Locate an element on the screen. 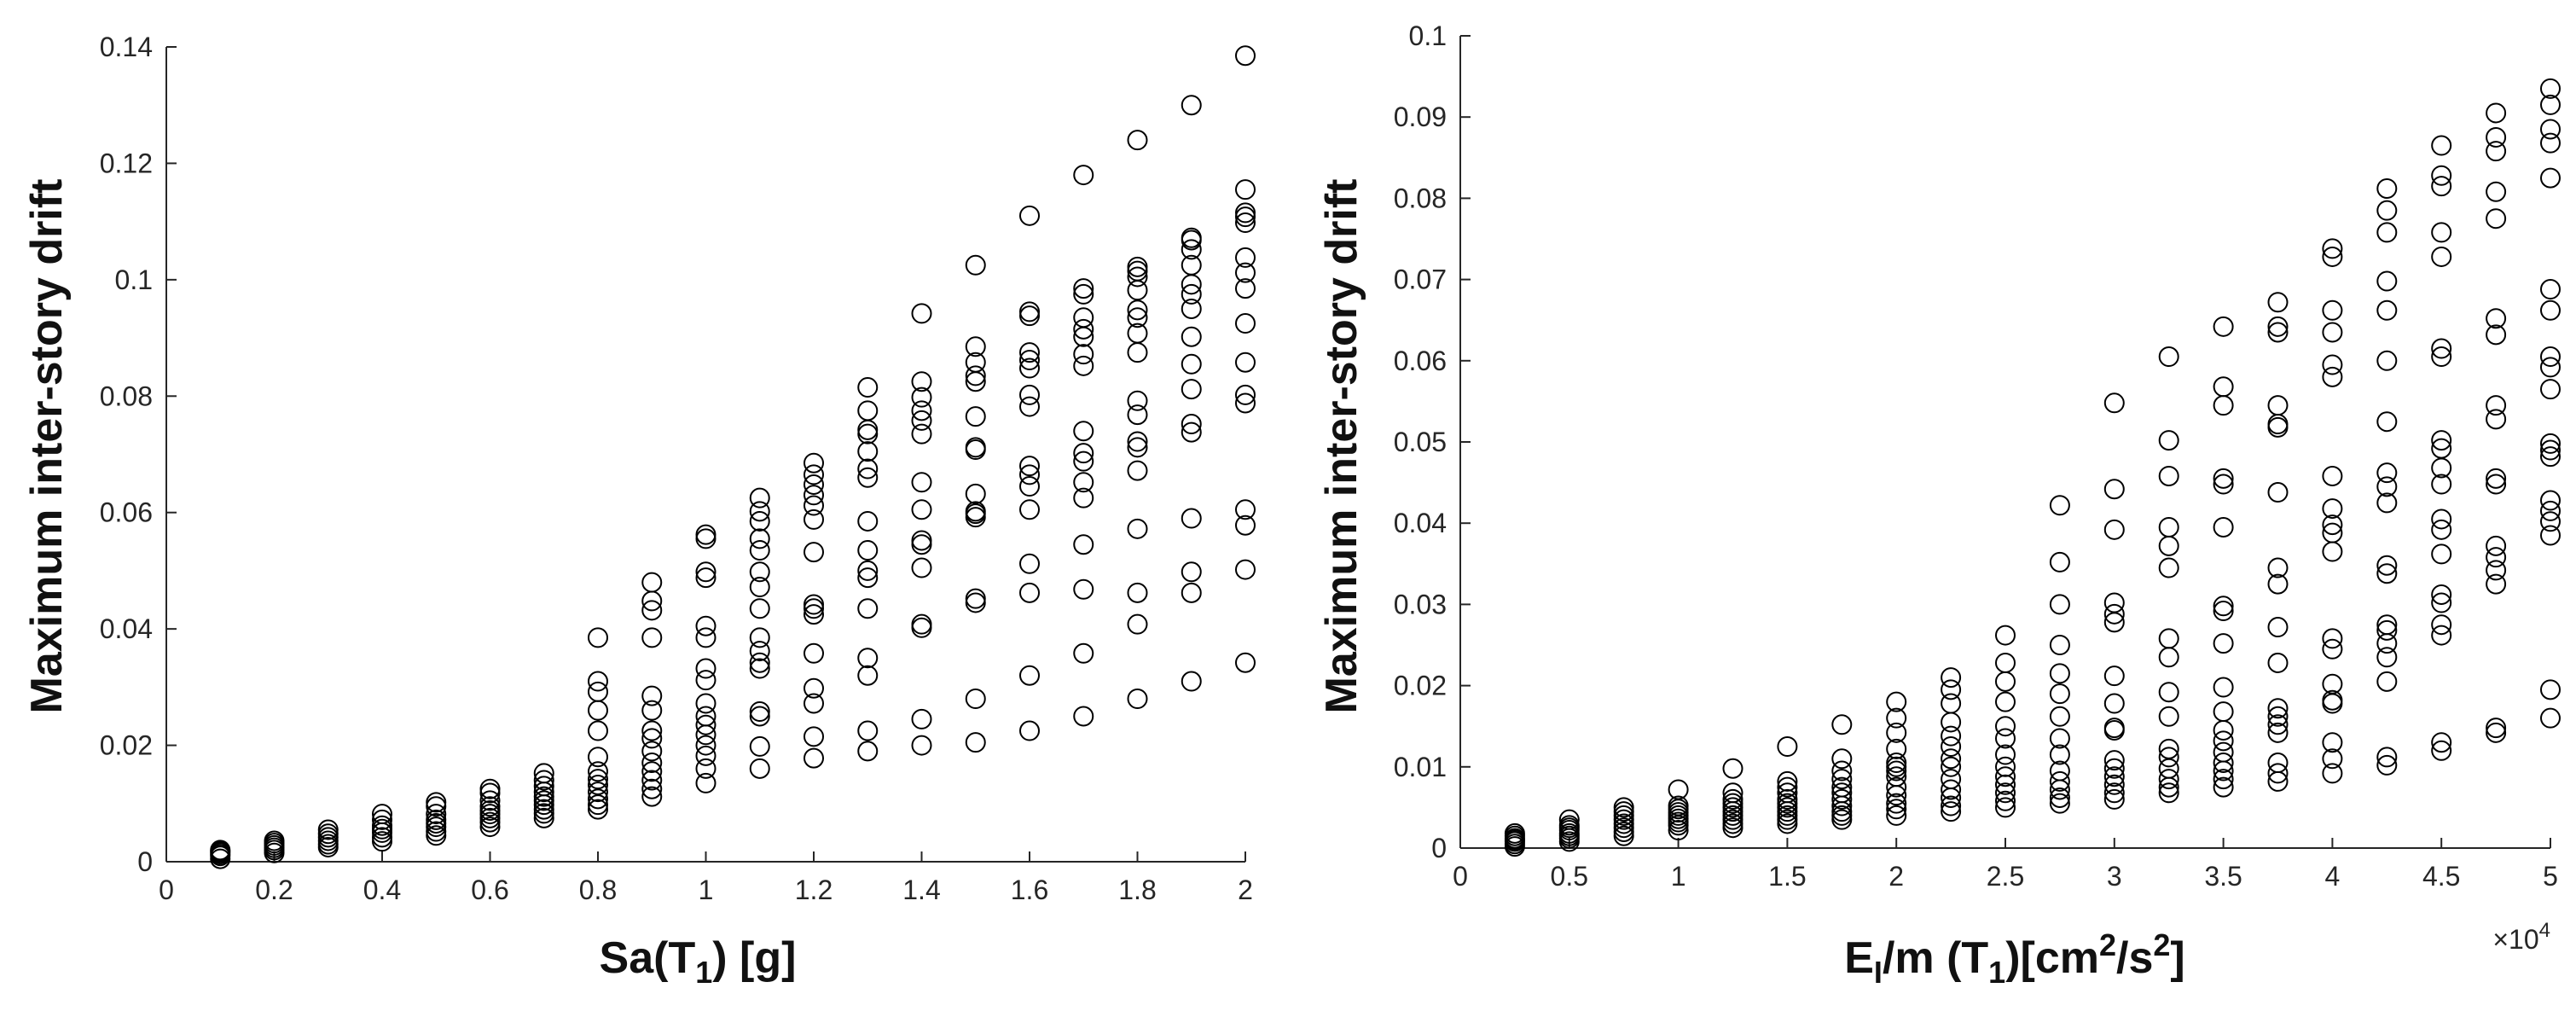 This screenshot has width=2576, height=1017. x-label-sup2: 2 is located at coordinates (2161, 944).